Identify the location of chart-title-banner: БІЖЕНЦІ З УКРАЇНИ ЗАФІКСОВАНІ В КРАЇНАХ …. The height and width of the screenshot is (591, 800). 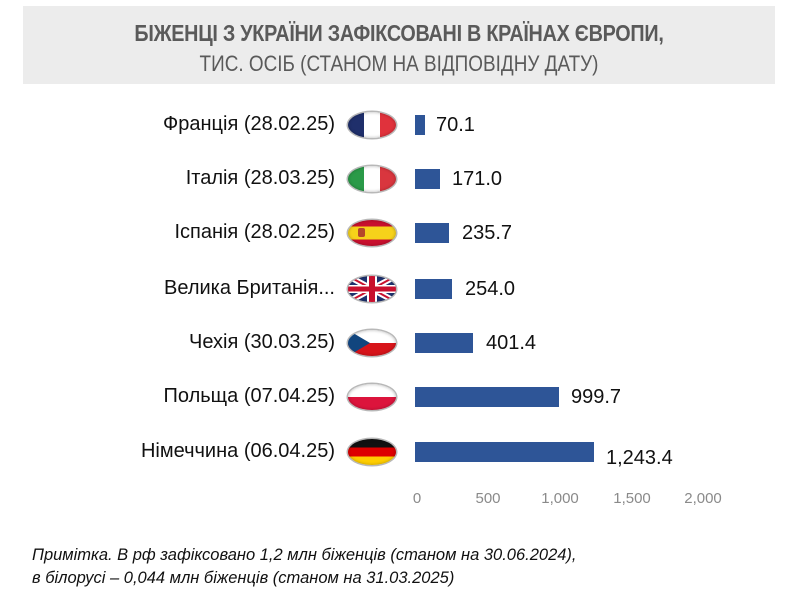
(399, 45).